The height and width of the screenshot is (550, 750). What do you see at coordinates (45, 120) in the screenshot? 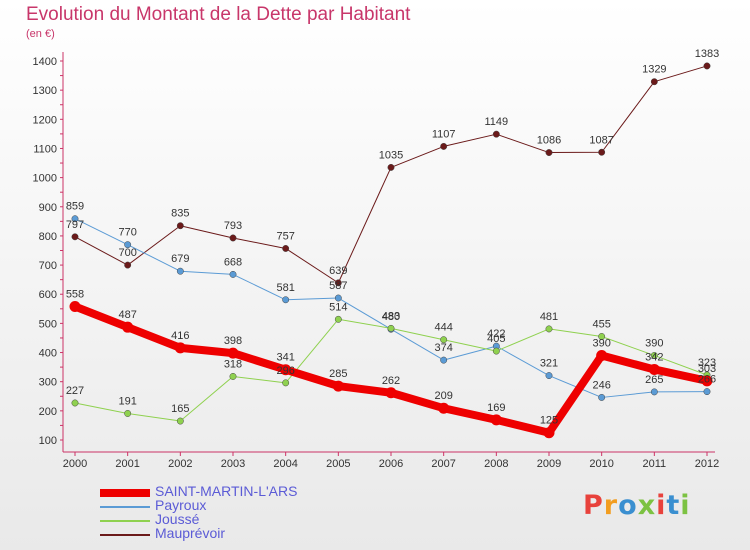
I see `y-tick-label: 1200` at bounding box center [45, 120].